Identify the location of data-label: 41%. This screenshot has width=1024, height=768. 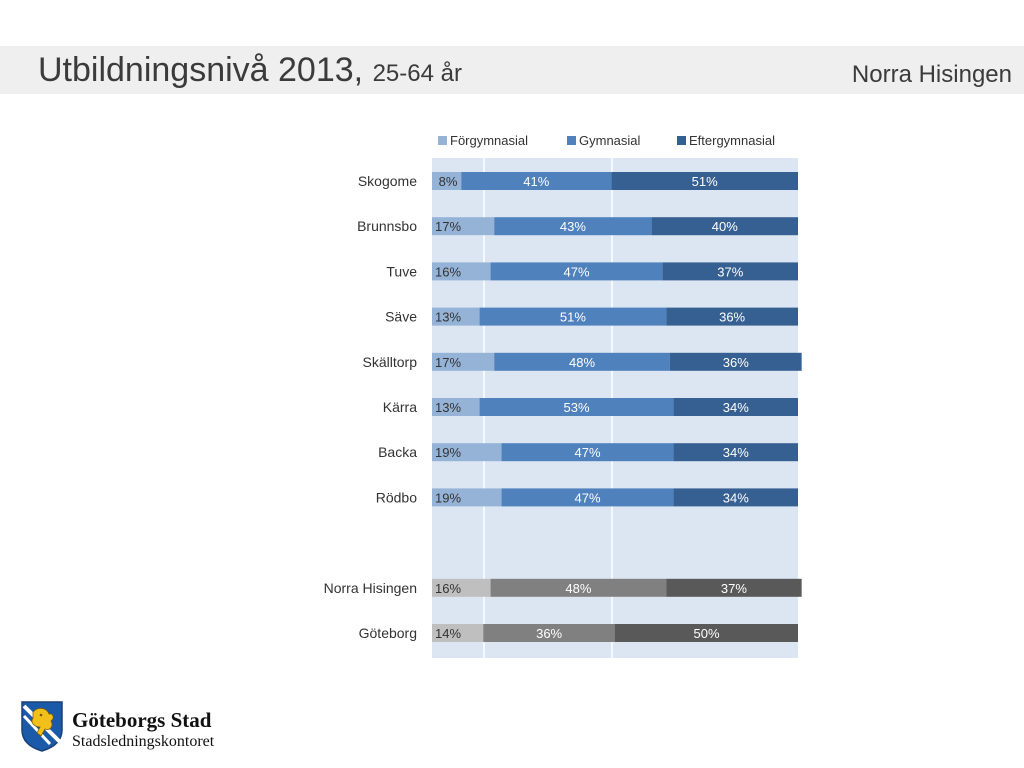
(536, 181).